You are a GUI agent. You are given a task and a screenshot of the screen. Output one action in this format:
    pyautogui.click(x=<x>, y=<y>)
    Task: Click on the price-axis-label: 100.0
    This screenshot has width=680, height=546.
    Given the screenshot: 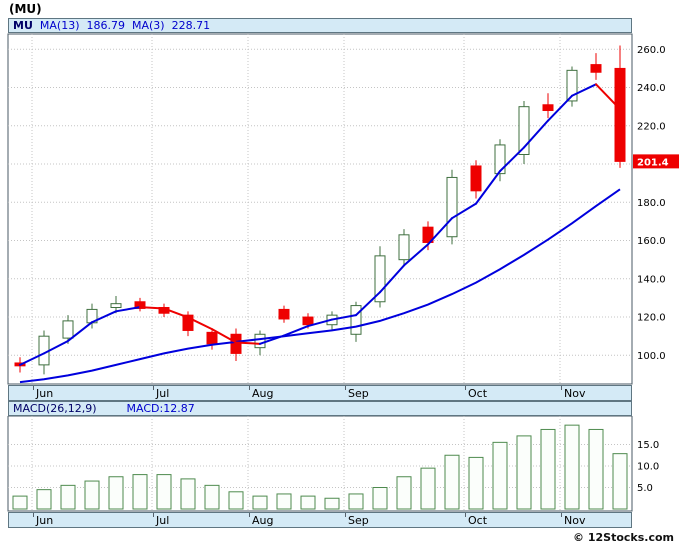 What is the action you would take?
    pyautogui.click(x=651, y=356)
    